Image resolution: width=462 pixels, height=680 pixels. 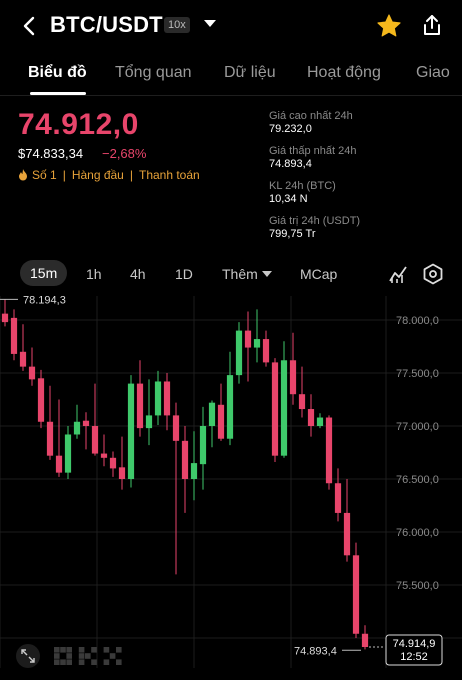 What do you see at coordinates (414, 644) in the screenshot?
I see `last-price-tag: 74.914,9` at bounding box center [414, 644].